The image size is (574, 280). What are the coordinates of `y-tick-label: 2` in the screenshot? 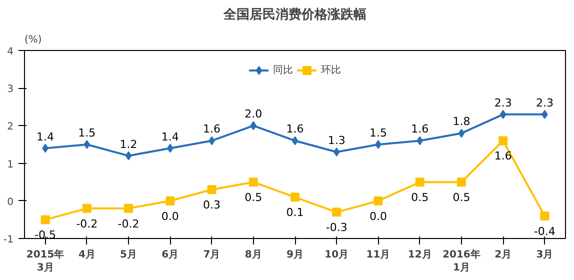 It's located at (10, 127).